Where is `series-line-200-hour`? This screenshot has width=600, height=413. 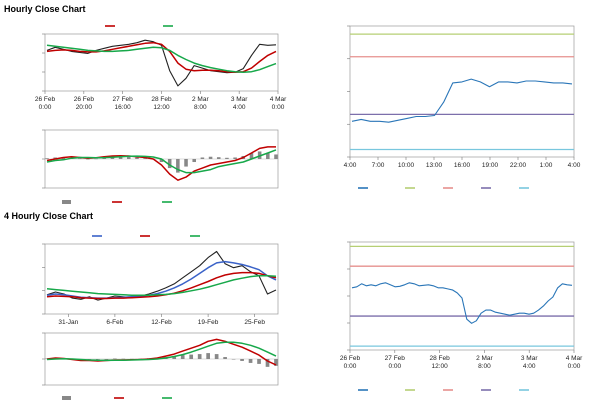
series-line-200-hour is located at coordinates (161, 285).